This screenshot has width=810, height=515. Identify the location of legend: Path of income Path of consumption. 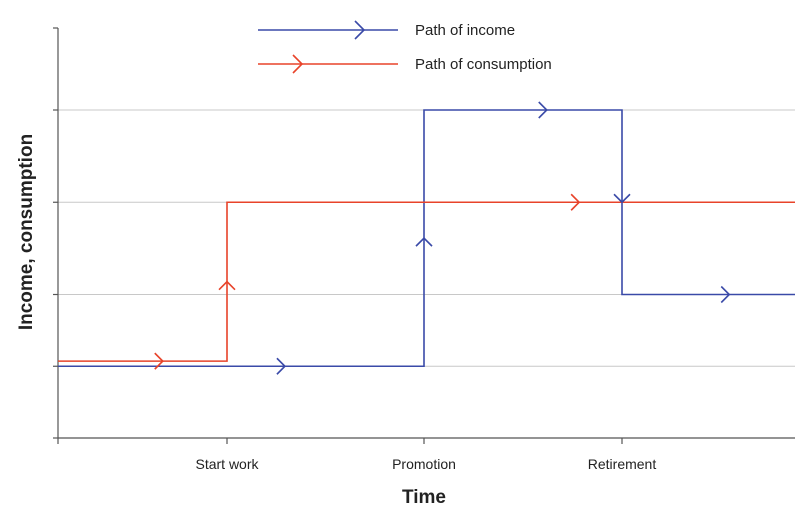
(405, 47).